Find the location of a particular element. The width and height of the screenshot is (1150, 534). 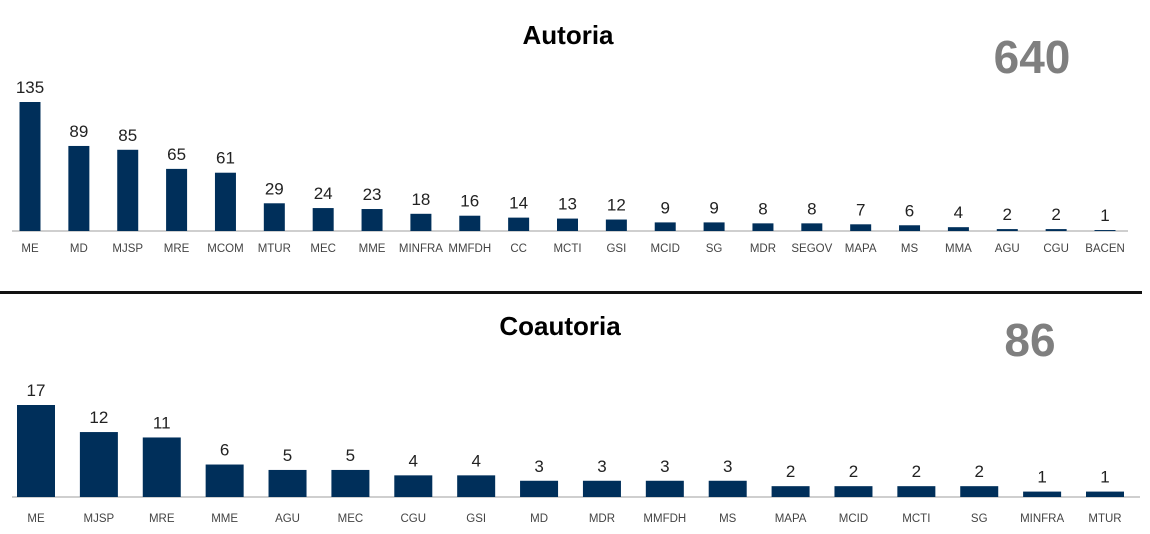

autoria-tick-label: MJSP is located at coordinates (127, 249).